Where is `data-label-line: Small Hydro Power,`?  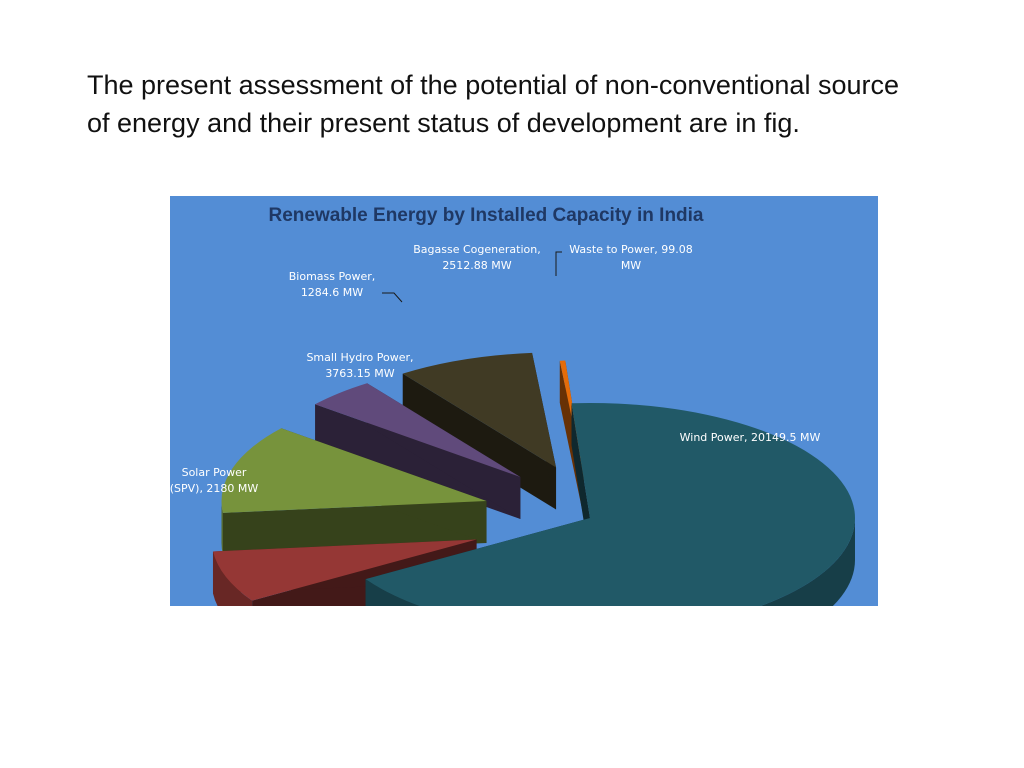 data-label-line: Small Hydro Power, is located at coordinates (359, 357).